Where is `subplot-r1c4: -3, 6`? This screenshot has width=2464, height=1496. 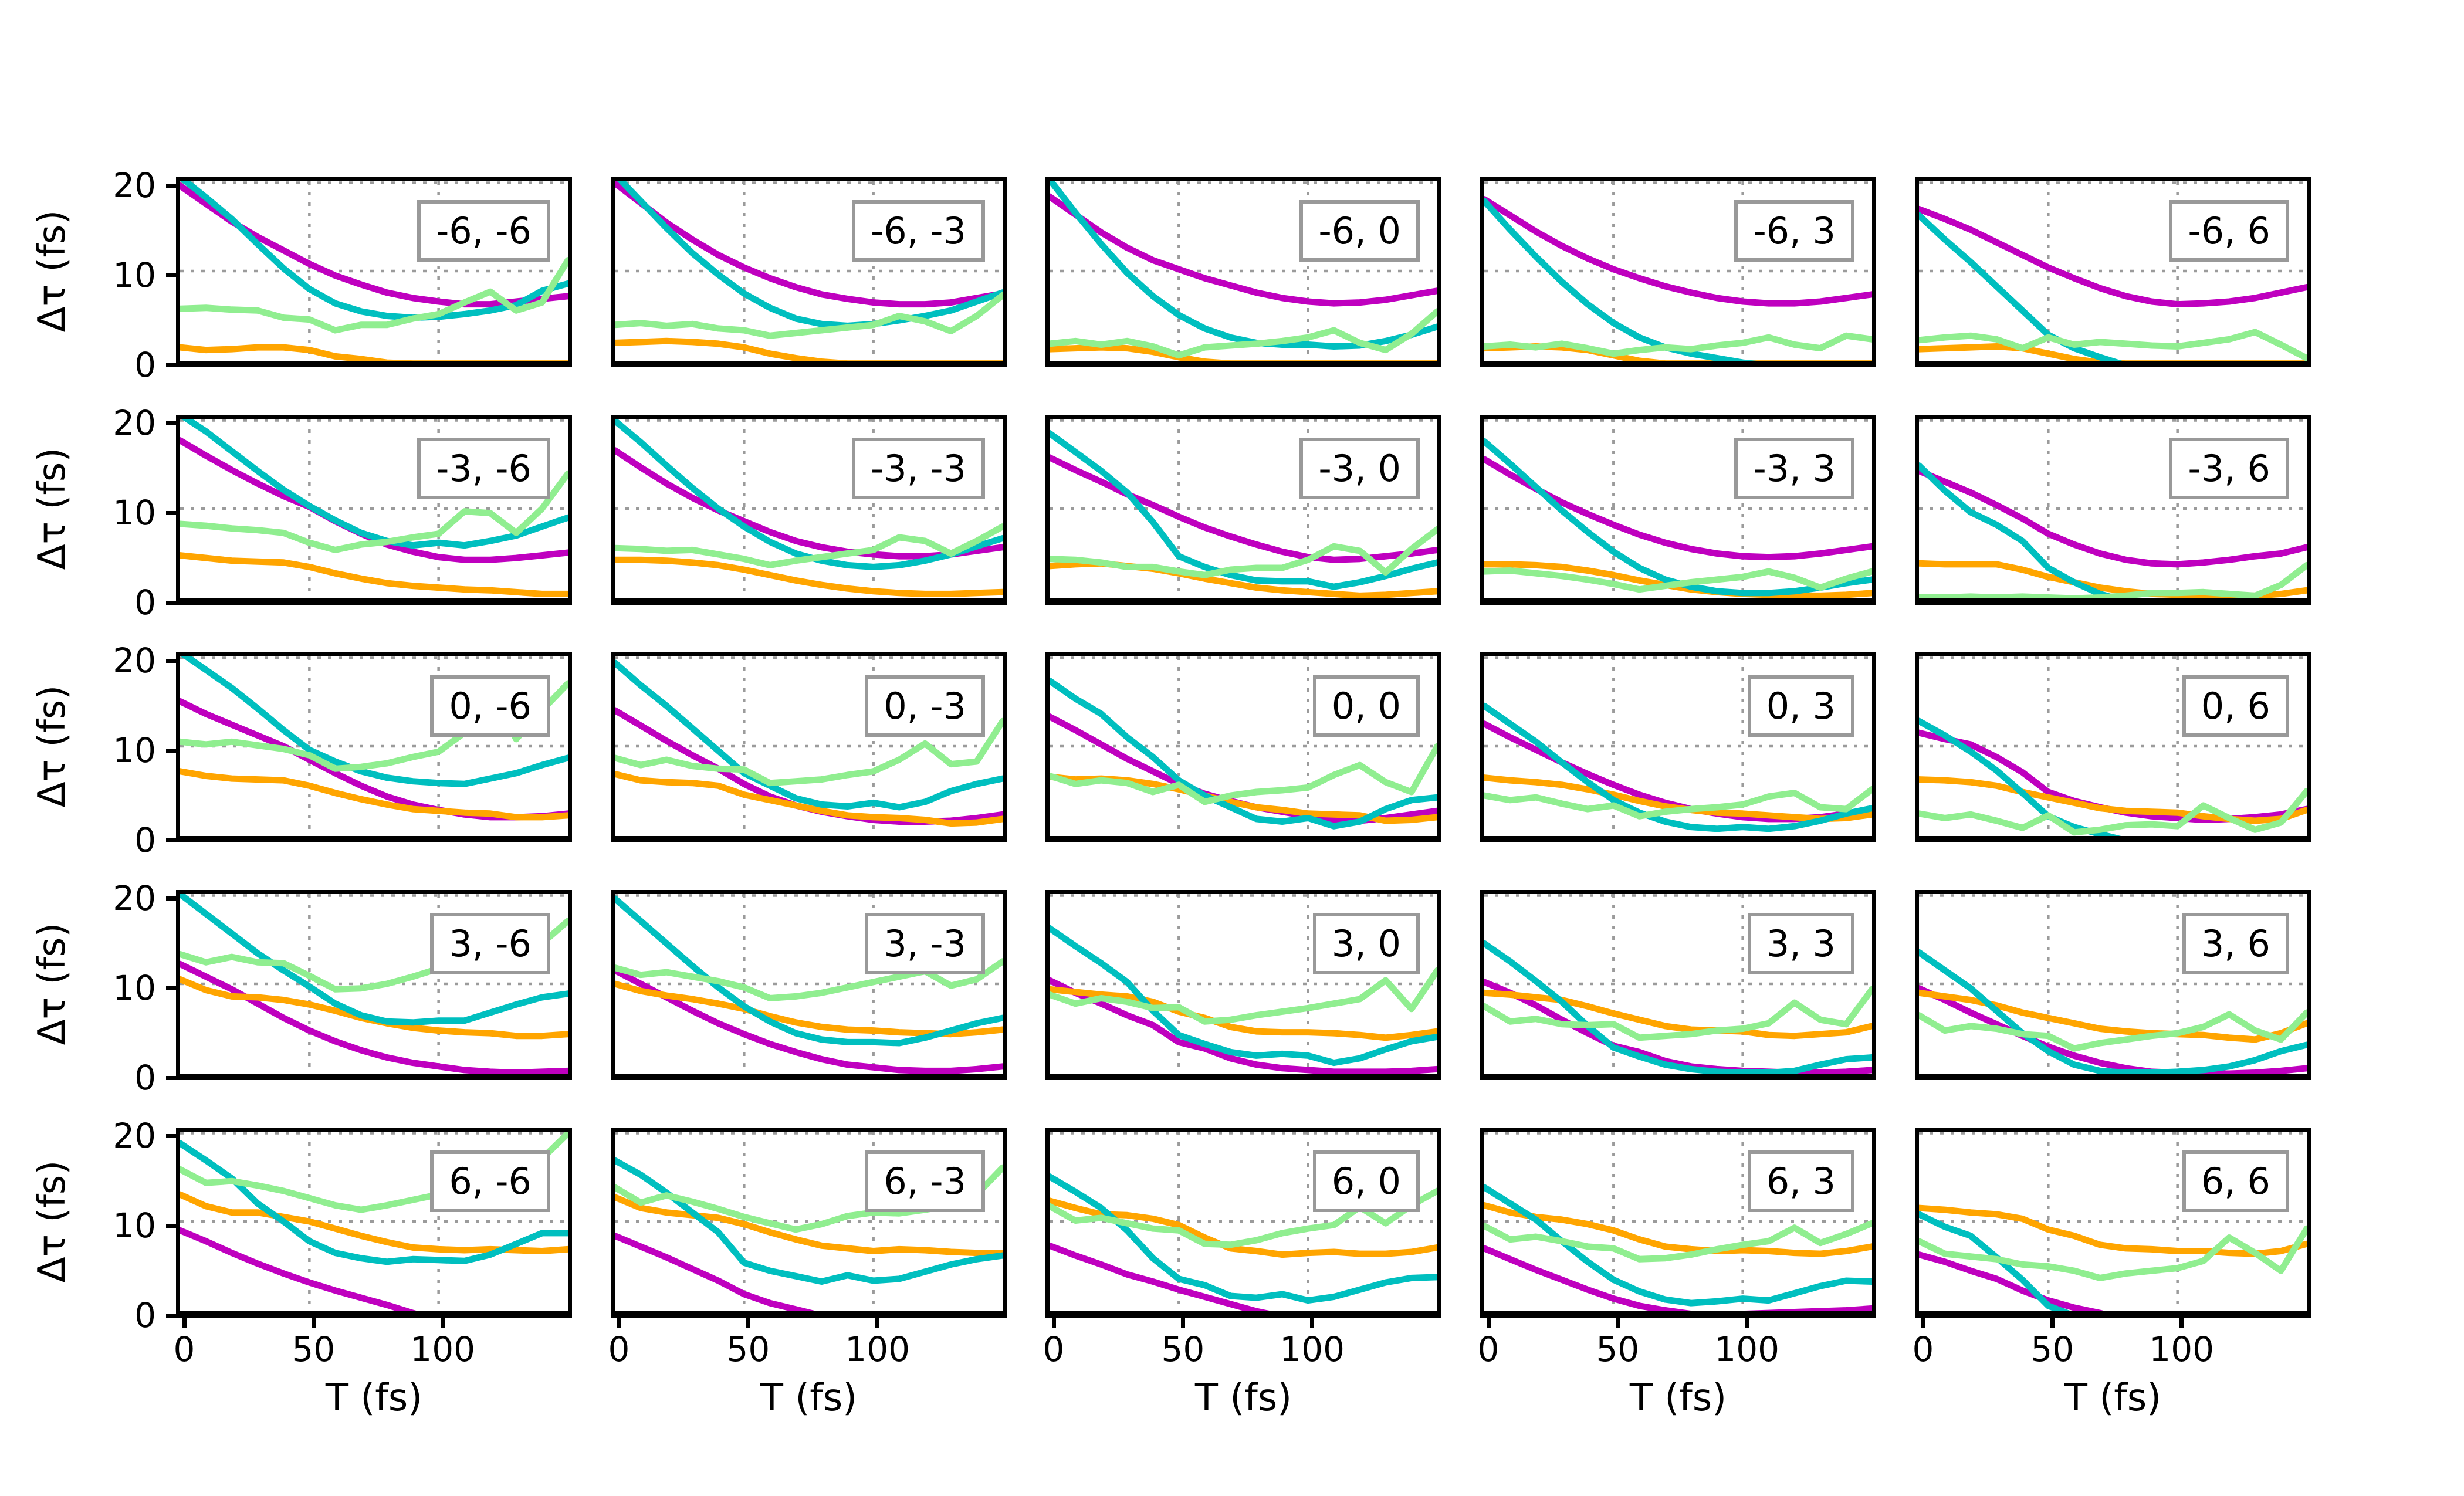 subplot-r1c4: -3, 6 is located at coordinates (2113, 510).